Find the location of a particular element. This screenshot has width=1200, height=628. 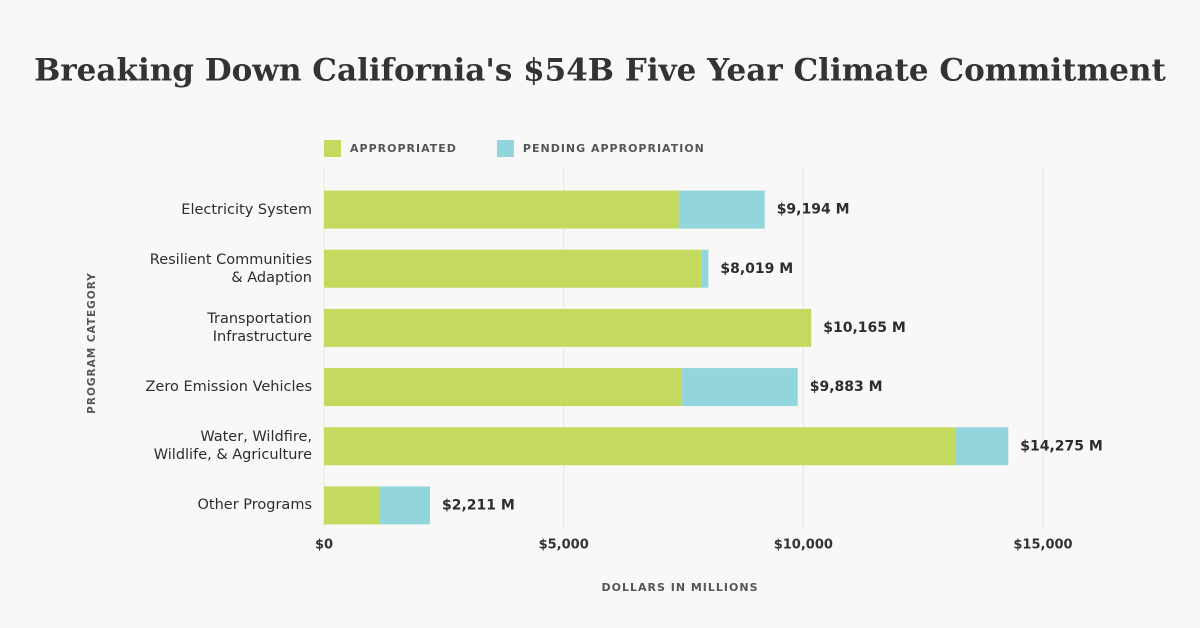

y-axis-label: PROGRAM CATEGORY is located at coordinates (92, 343).